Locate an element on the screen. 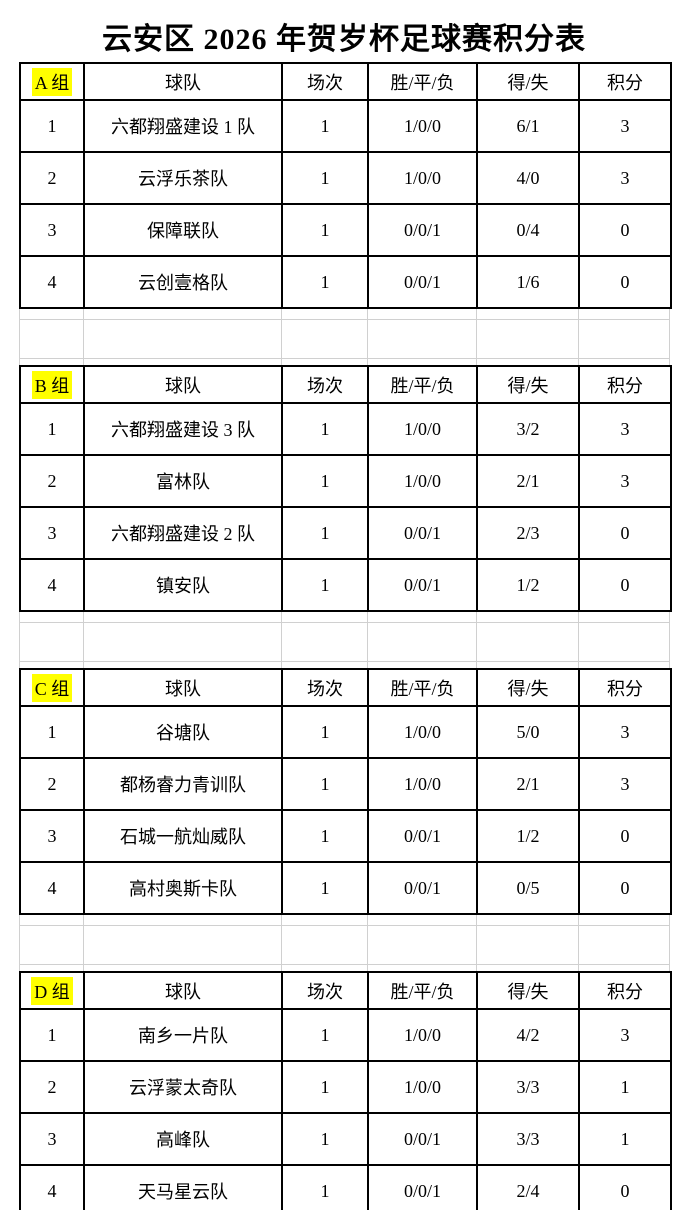 The image size is (688, 1210). col-header-goals: 得/失 is located at coordinates (528, 384).